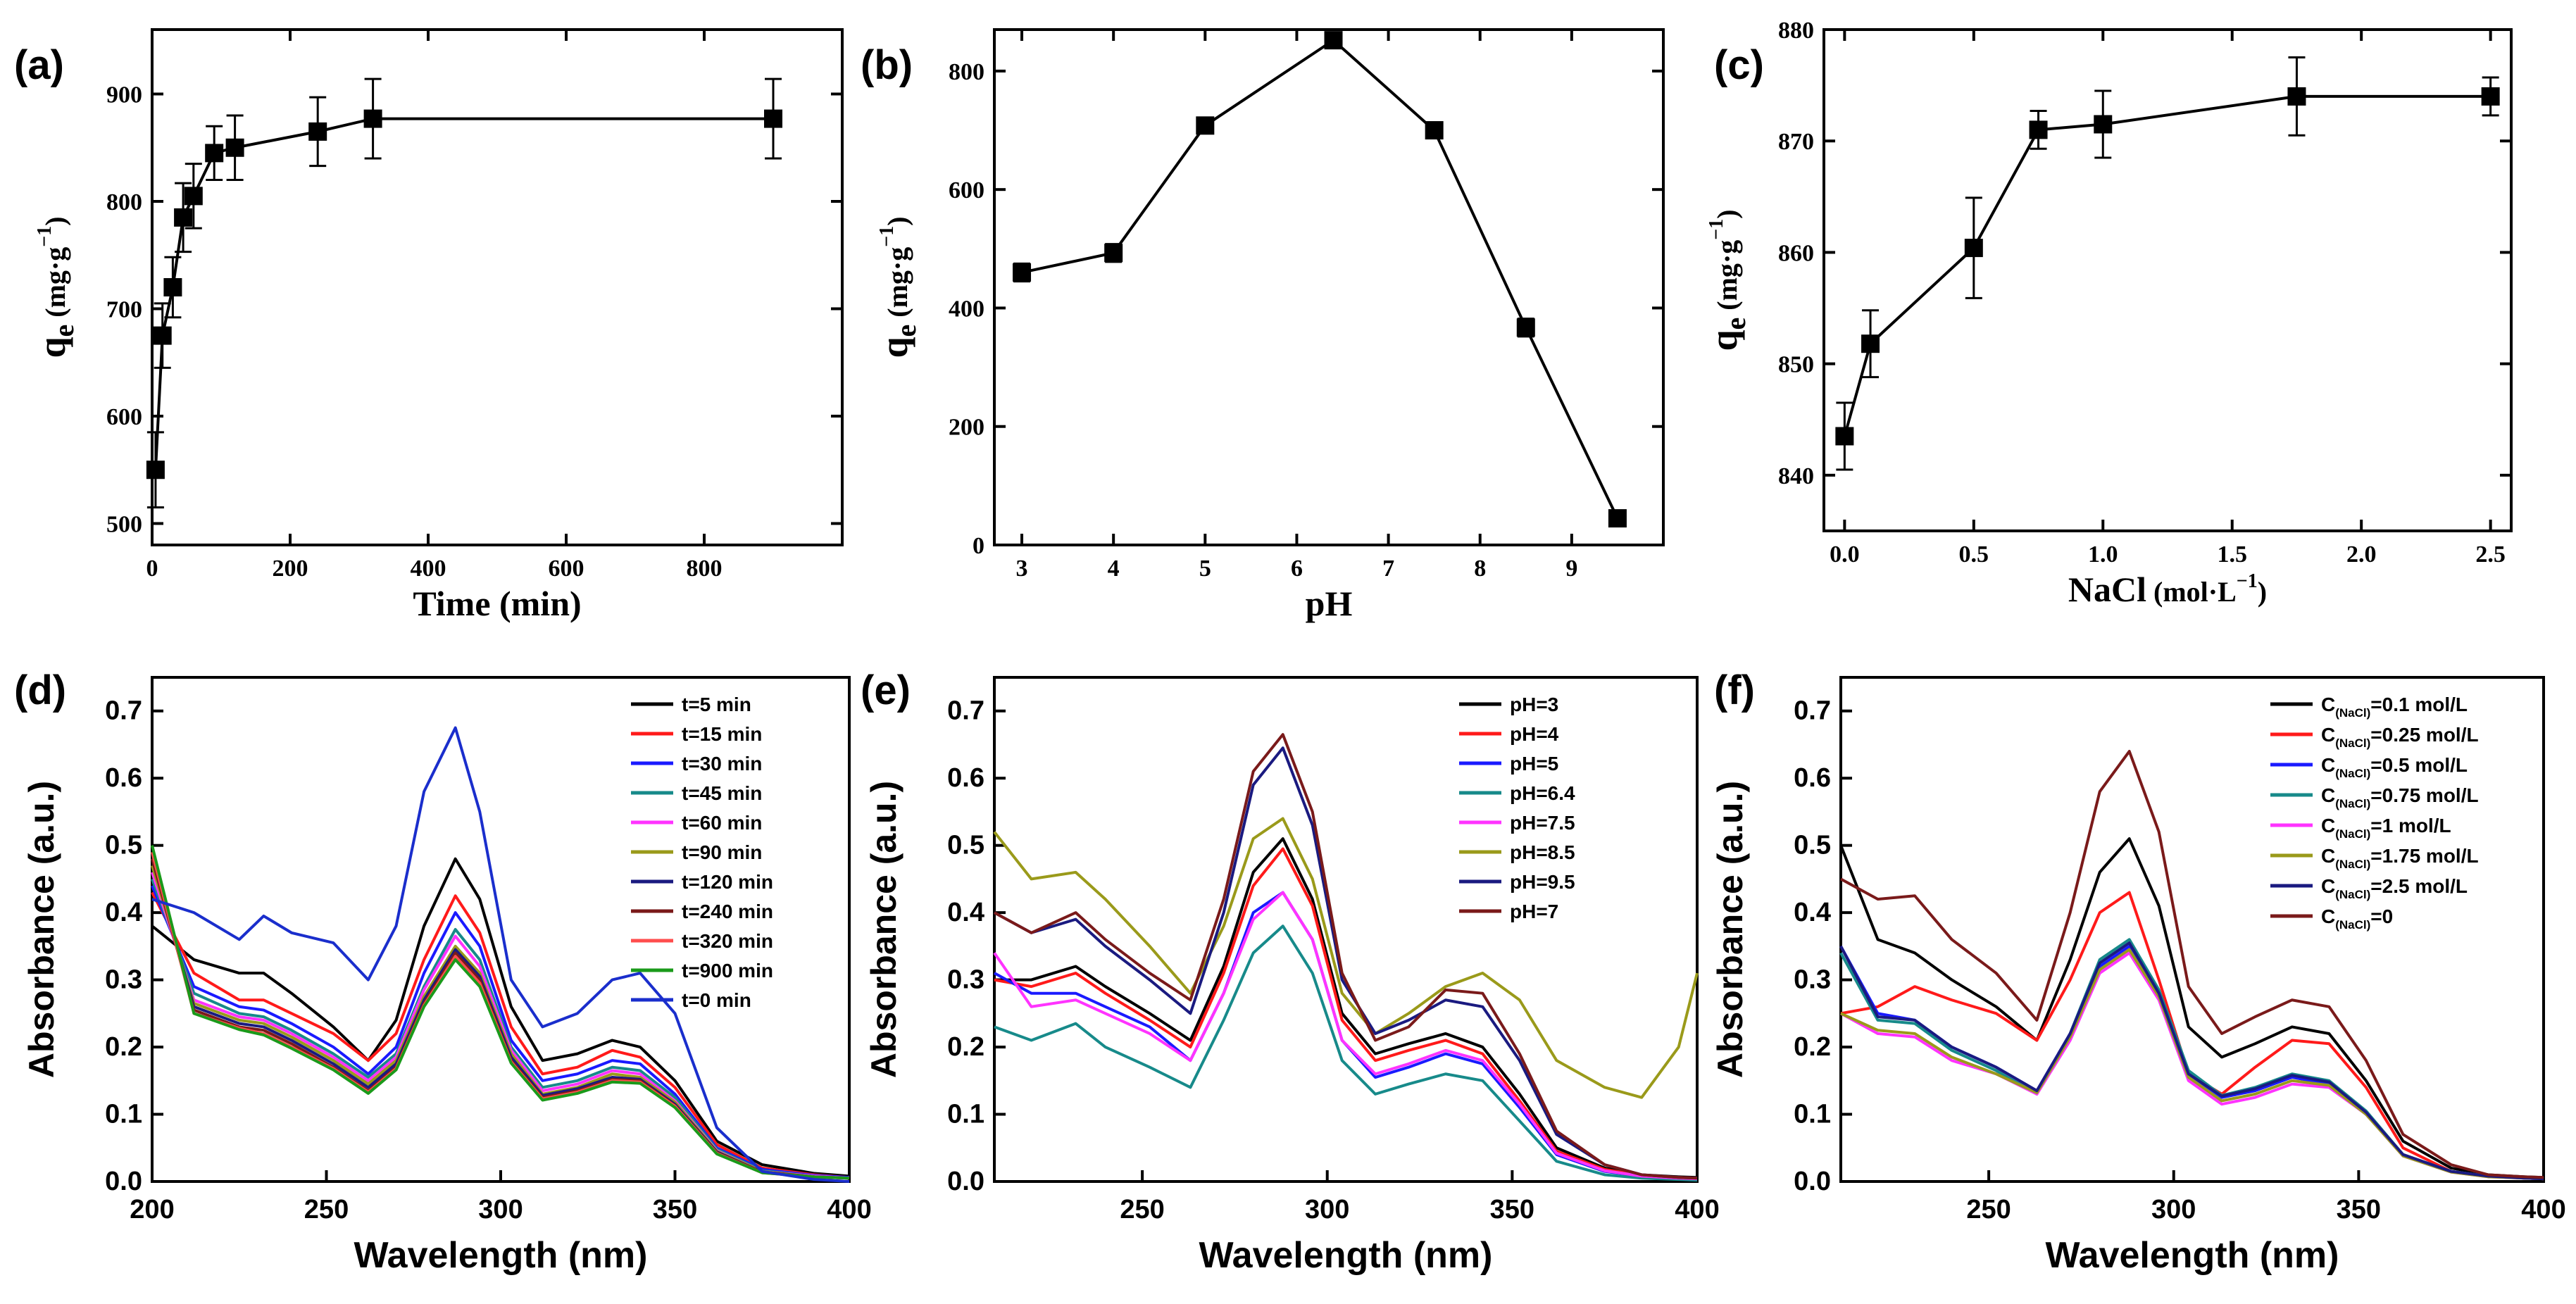 The width and height of the screenshot is (2576, 1304). What do you see at coordinates (500, 1209) in the screenshot?
I see `x-tick-label-d: 300` at bounding box center [500, 1209].